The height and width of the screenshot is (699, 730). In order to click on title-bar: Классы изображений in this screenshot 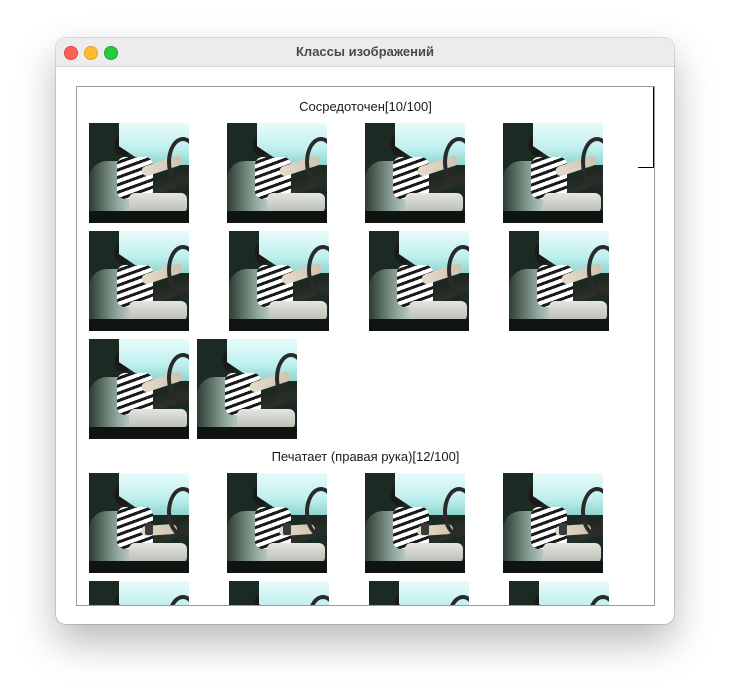, I will do `click(365, 52)`.